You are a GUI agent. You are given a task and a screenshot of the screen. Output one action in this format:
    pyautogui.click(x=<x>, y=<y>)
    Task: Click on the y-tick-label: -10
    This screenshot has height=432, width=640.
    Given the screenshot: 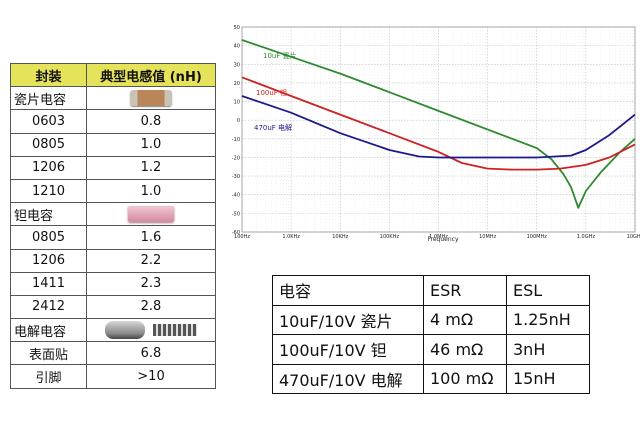 What is the action you would take?
    pyautogui.click(x=236, y=140)
    